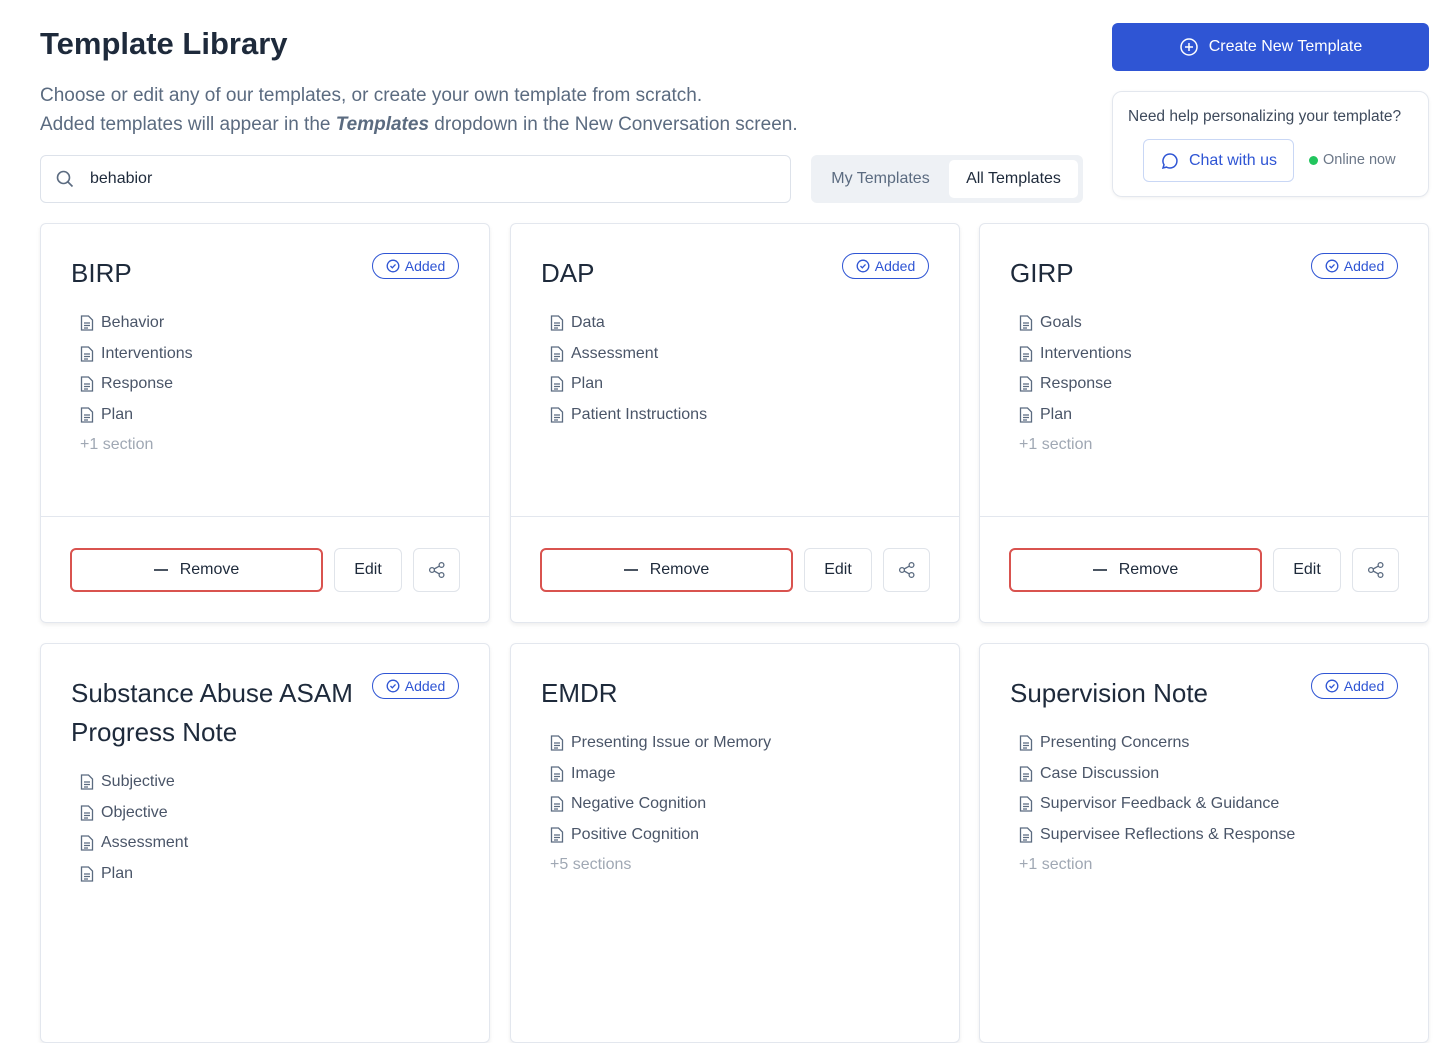 The image size is (1440, 1043). What do you see at coordinates (739, 804) in the screenshot?
I see `section-item: Negative Cognition` at bounding box center [739, 804].